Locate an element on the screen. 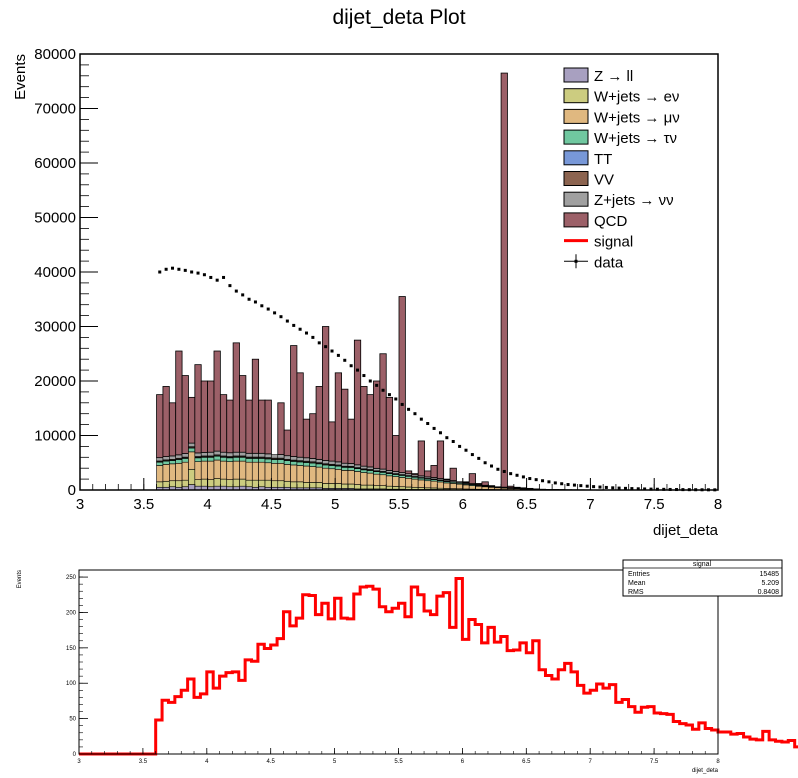  legend-label: Z+jets → νν is located at coordinates (634, 200).